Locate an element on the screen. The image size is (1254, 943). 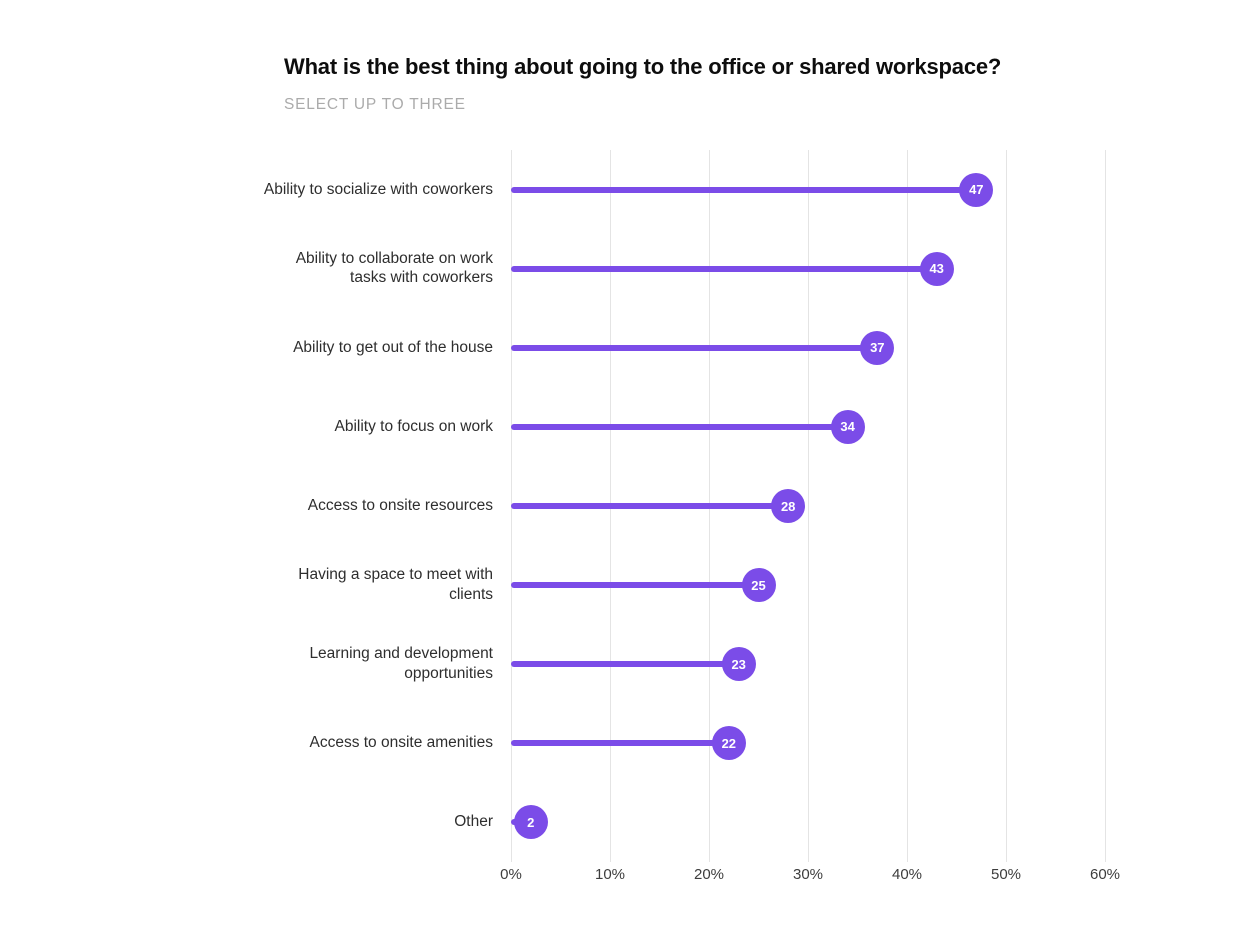
lollipop-marker: 43 is located at coordinates (936, 268).